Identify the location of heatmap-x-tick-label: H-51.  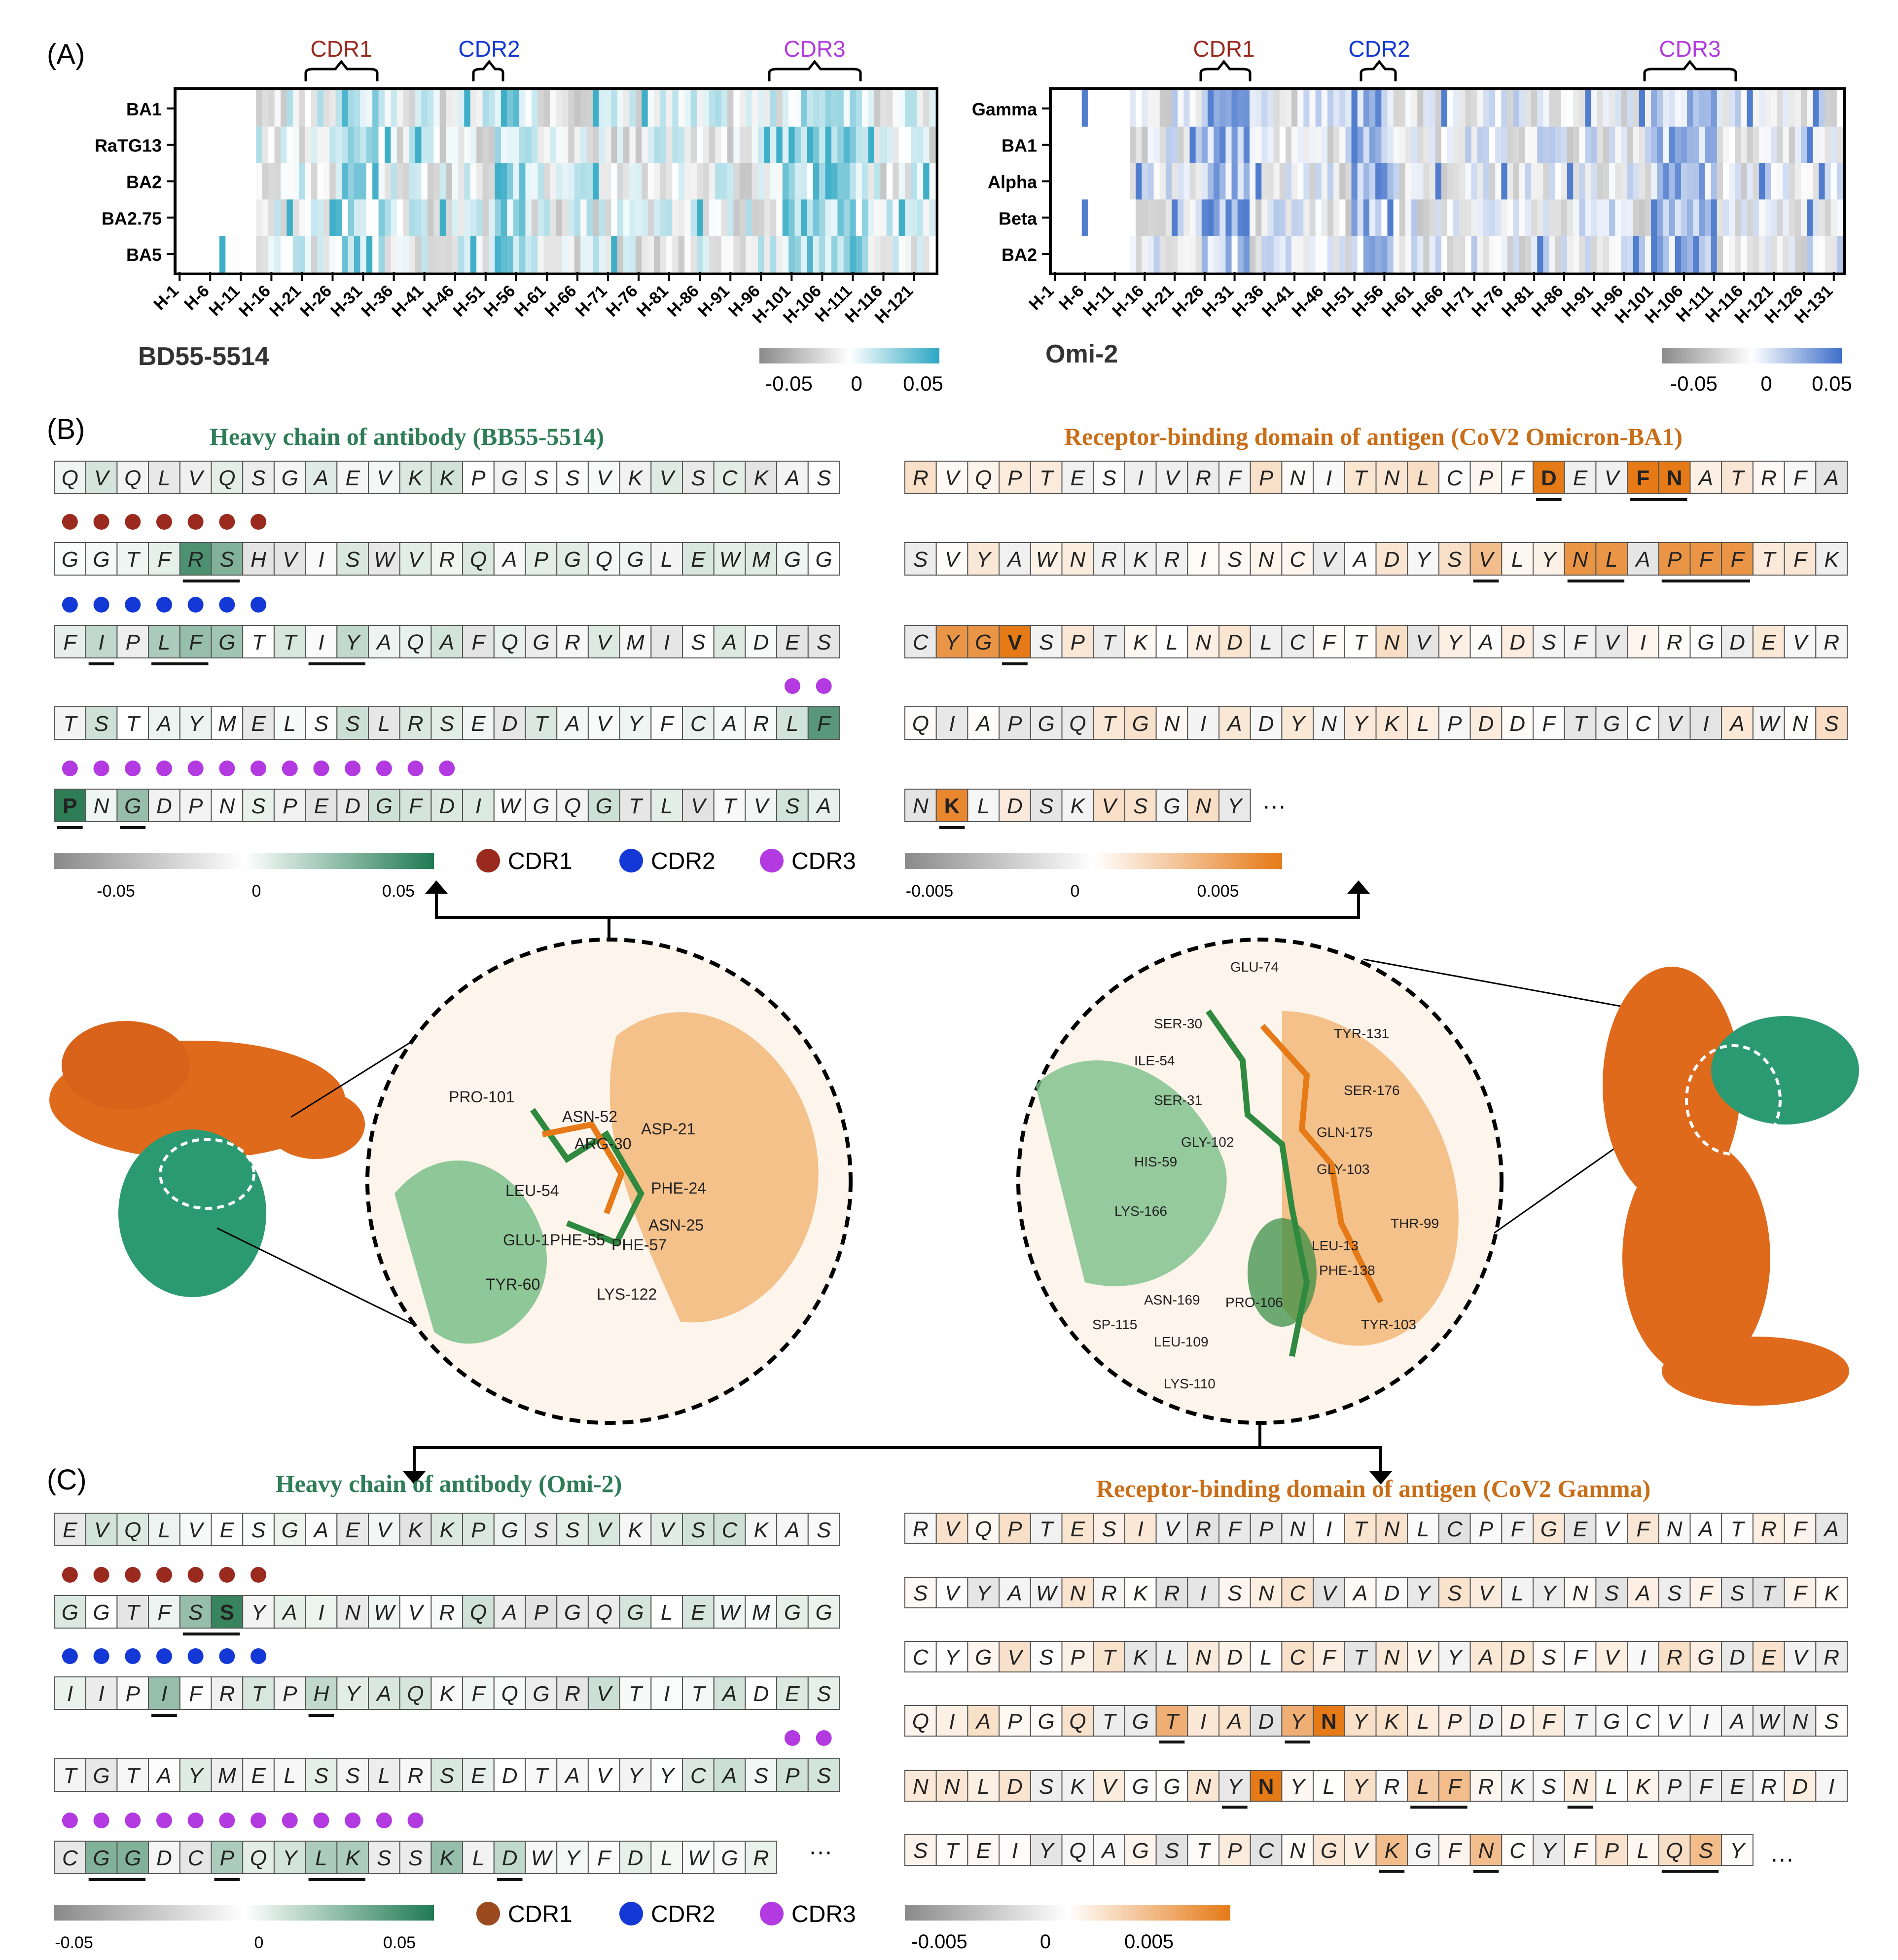
(468, 302).